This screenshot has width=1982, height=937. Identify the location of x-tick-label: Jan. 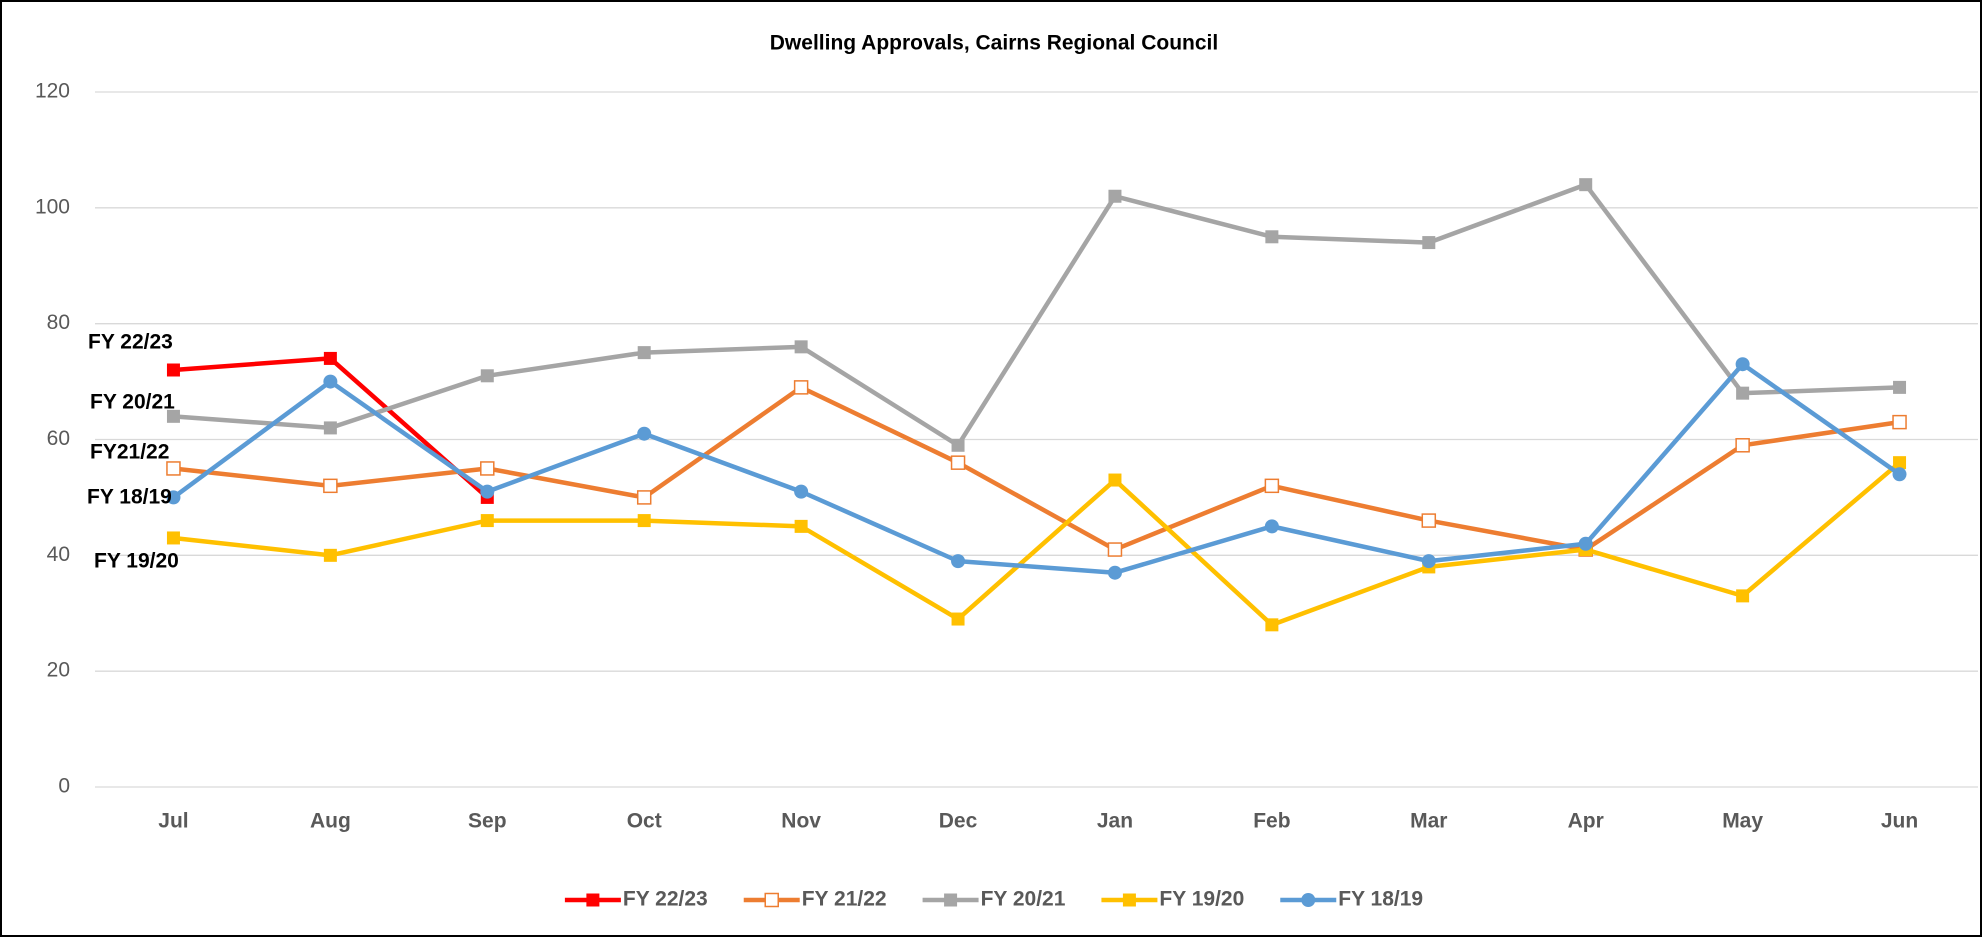
(1115, 821).